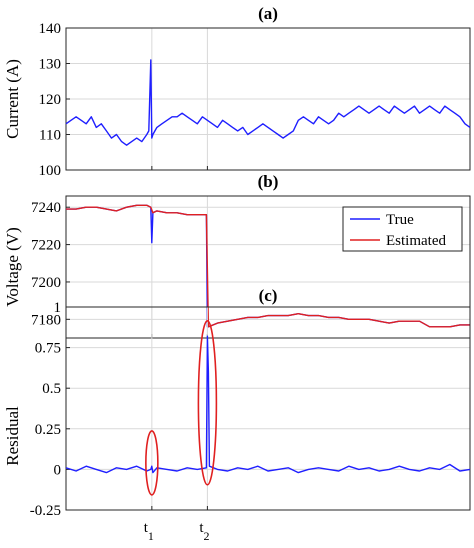  What do you see at coordinates (268, 13) in the screenshot?
I see `panel-a-title: (a)` at bounding box center [268, 13].